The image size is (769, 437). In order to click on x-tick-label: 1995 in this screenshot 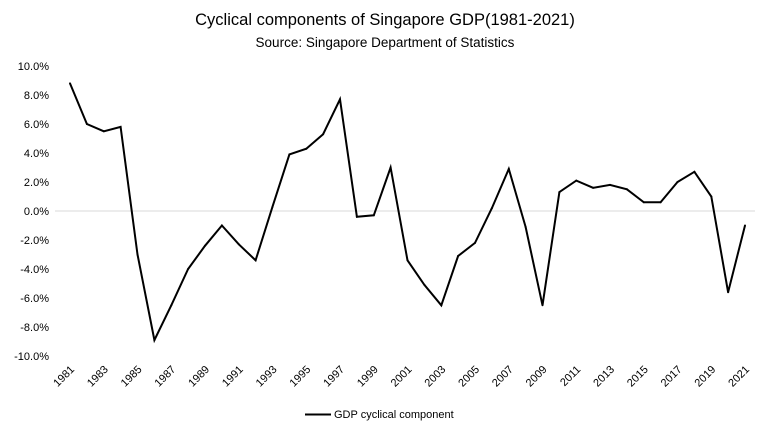, I will do `click(301, 377)`.